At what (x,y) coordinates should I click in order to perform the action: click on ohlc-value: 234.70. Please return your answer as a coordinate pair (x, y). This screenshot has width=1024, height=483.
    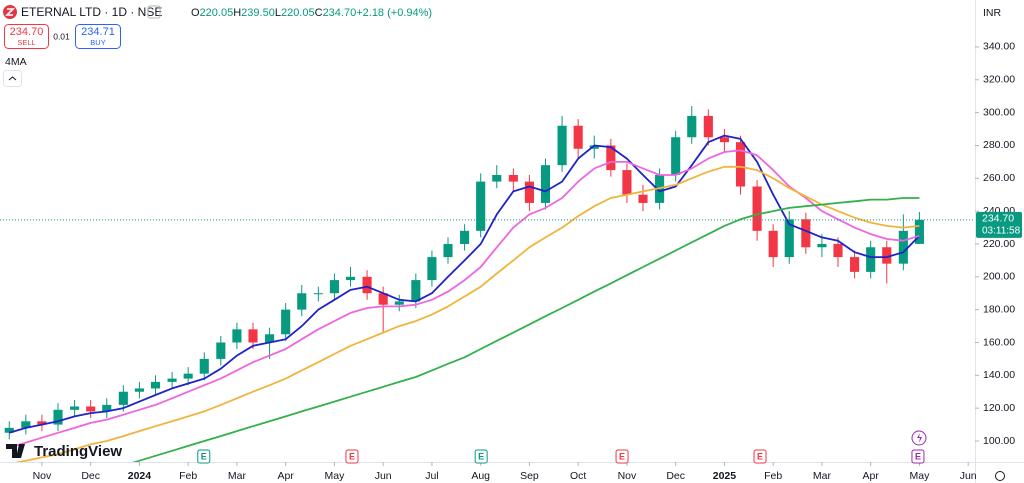
    Looking at the image, I should click on (340, 13).